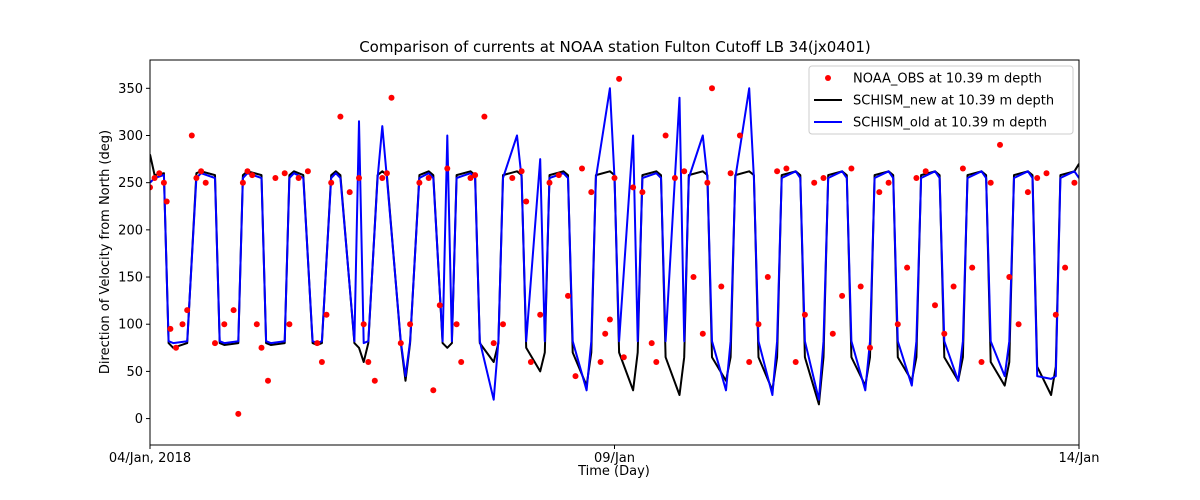  I want to click on x-axis-label: Time (Day), so click(613, 471).